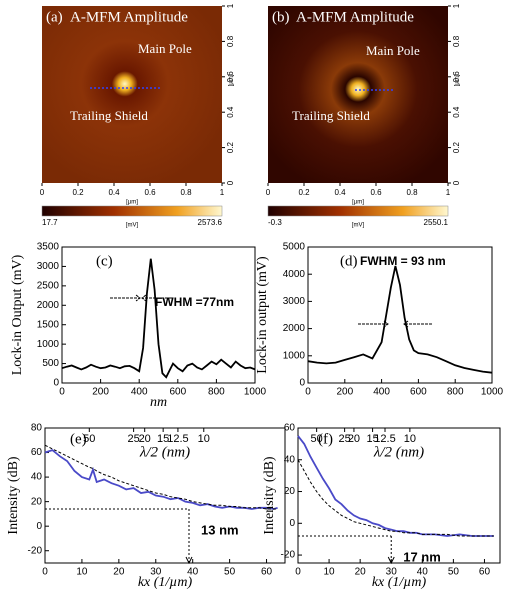 The width and height of the screenshot is (511, 591). Describe the element at coordinates (216, 392) in the screenshot. I see `x-tick-label: 800` at that location.